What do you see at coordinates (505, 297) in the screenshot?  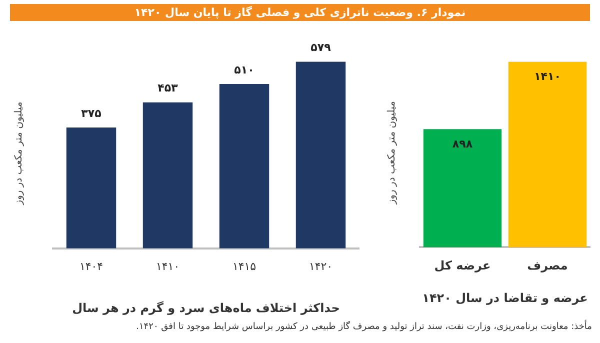 I see `x-axis-title: عرضه و تقاضا در سال ۱۴۲۰` at bounding box center [505, 297].